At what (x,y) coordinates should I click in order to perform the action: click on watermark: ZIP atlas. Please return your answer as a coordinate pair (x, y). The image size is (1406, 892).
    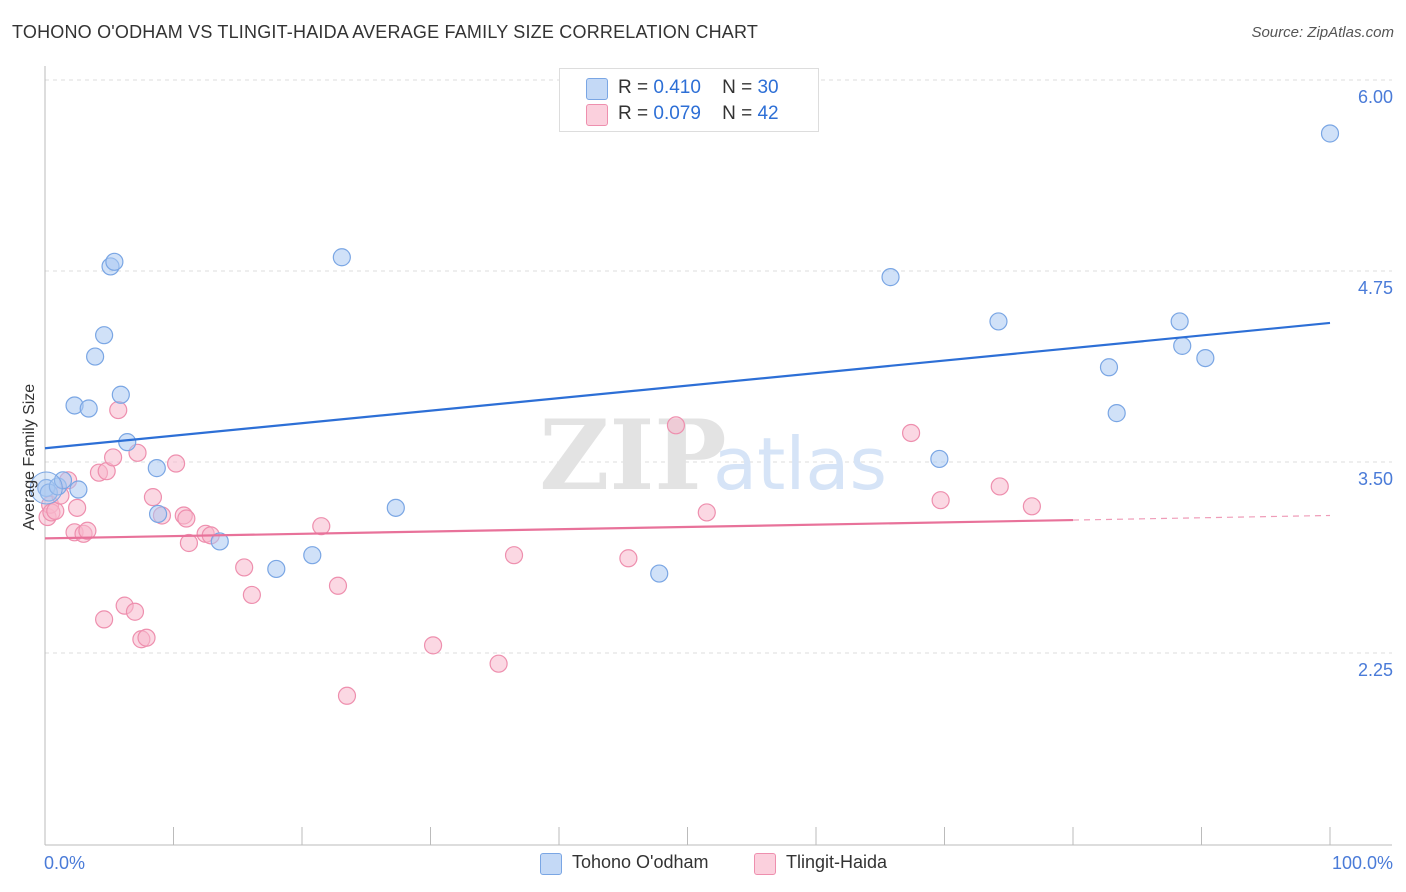
    Looking at the image, I should click on (713, 455).